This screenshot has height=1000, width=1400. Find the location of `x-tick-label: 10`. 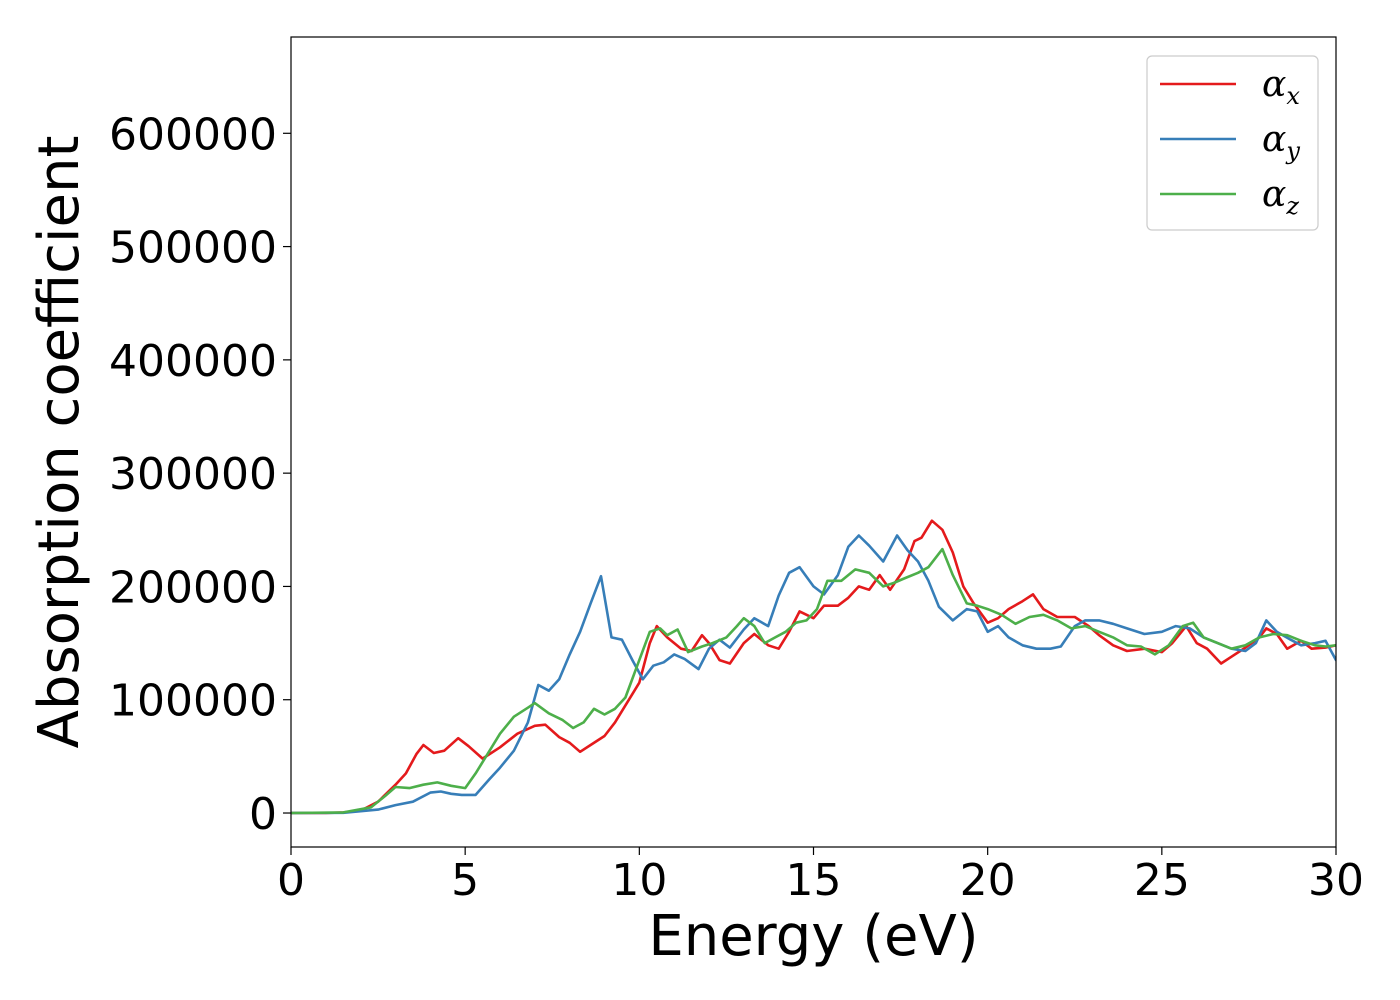

x-tick-label: 10 is located at coordinates (639, 880).